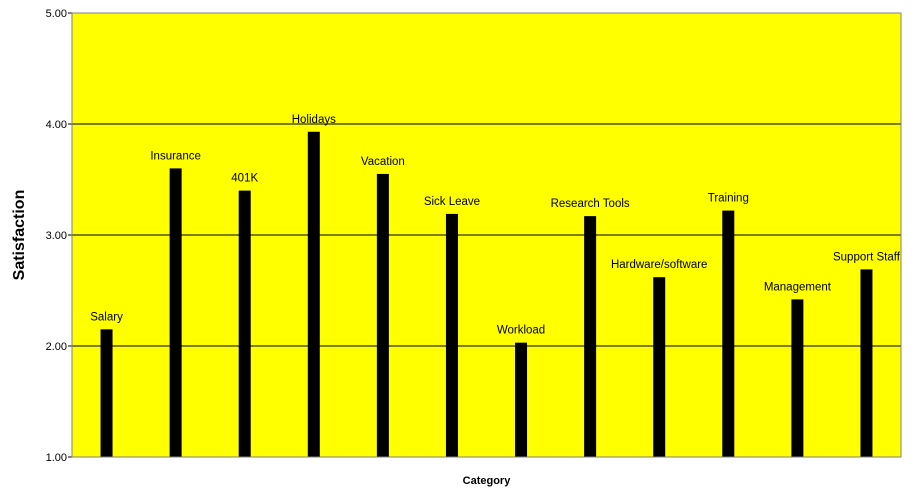  I want to click on bar-label: Holidays, so click(314, 120).